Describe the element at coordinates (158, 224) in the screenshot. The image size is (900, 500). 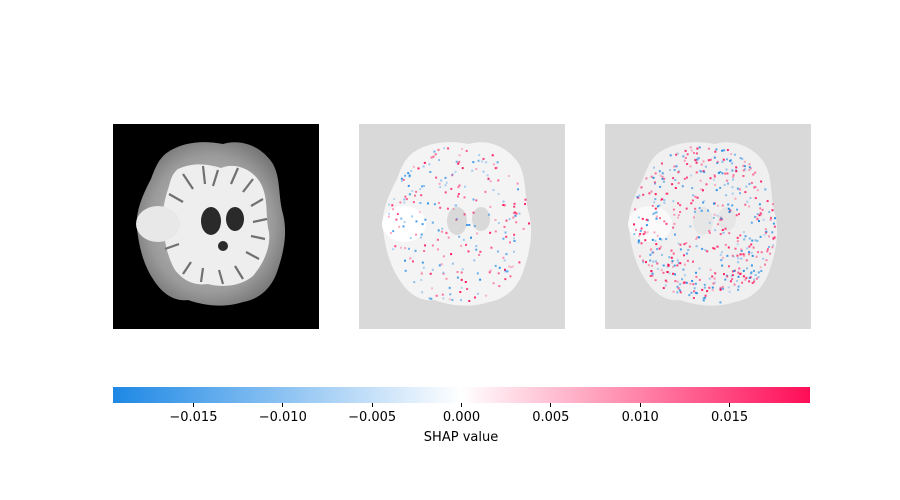
I see `brainstem` at that location.